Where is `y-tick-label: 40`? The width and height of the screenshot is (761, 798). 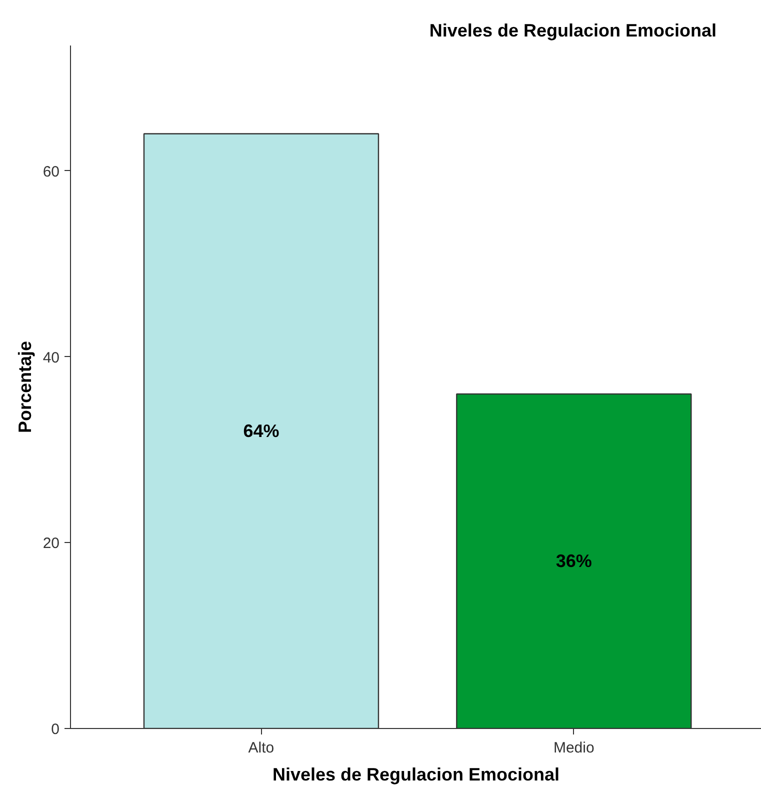 y-tick-label: 40 is located at coordinates (51, 357).